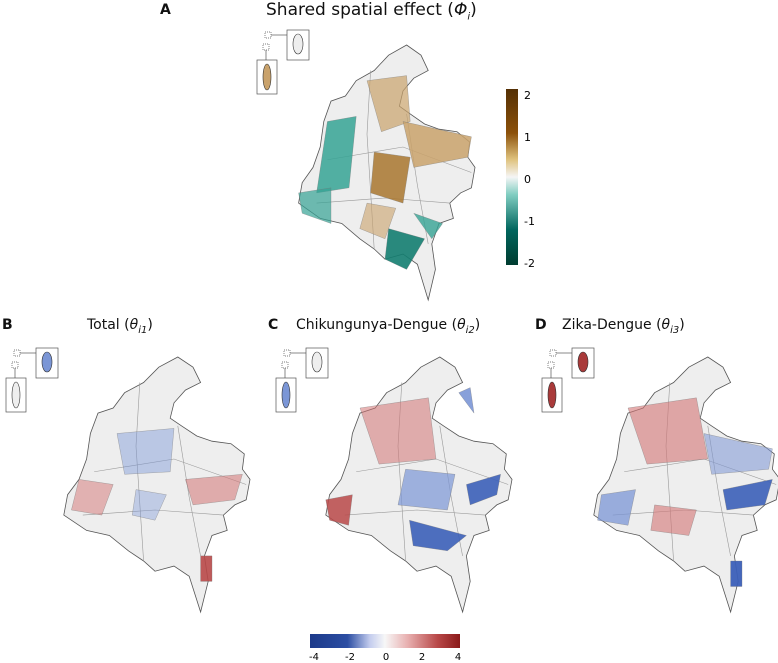 The image size is (778, 663). What do you see at coordinates (388, 326) in the screenshot?
I see `panel-c-title: Chikungunya-Dengue (θi2)` at bounding box center [388, 326].